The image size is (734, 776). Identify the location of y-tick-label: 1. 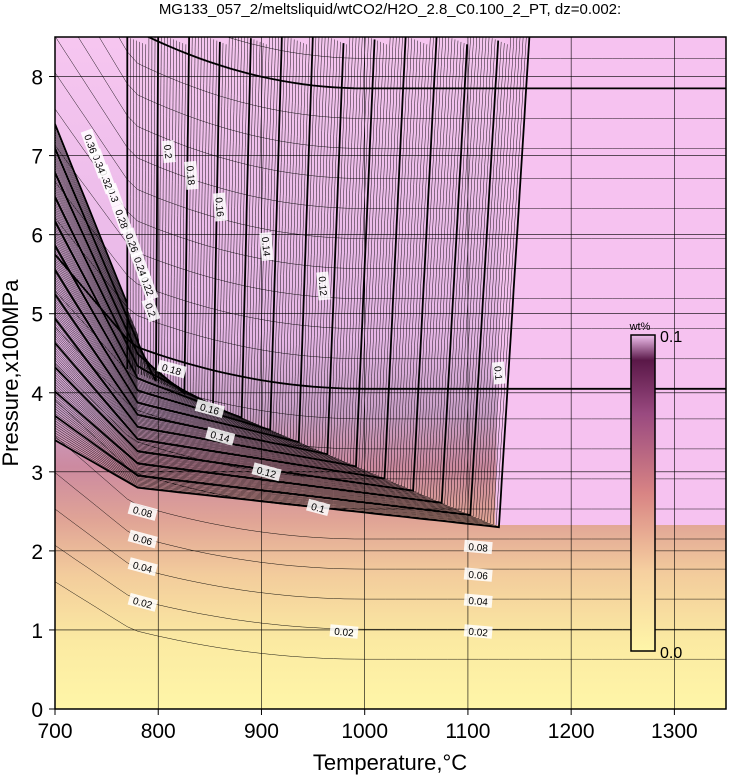
(37, 631).